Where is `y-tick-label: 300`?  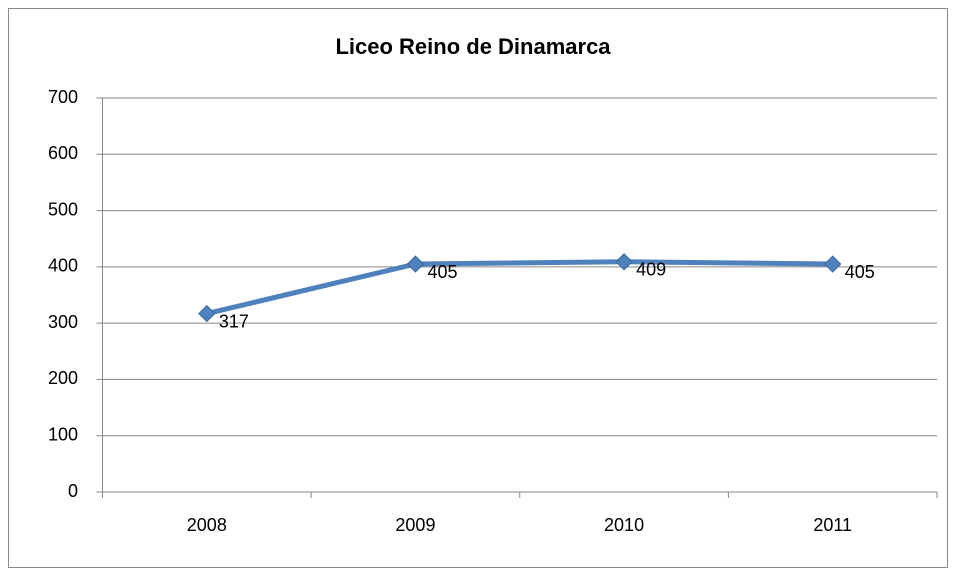 y-tick-label: 300 is located at coordinates (63, 322).